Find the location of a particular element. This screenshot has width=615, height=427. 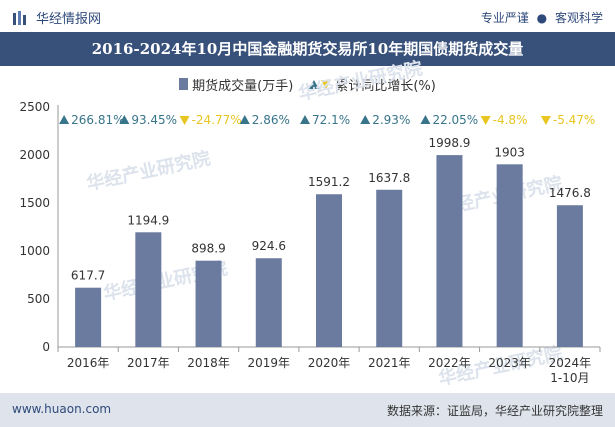

y-tick-label-0: 0 is located at coordinates (46, 347).